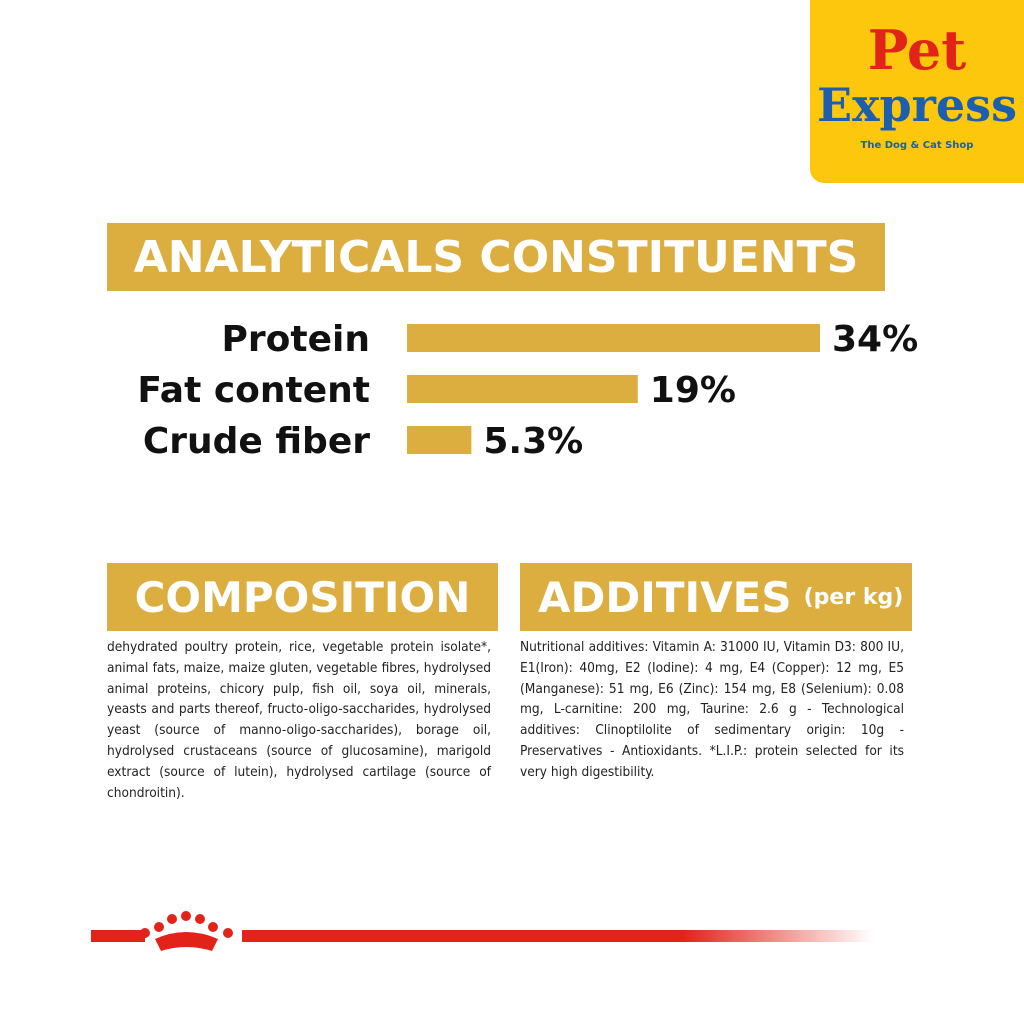 Image resolution: width=1024 pixels, height=1024 pixels. Describe the element at coordinates (853, 597) in the screenshot. I see `section-subtitle: (per kg)` at that location.